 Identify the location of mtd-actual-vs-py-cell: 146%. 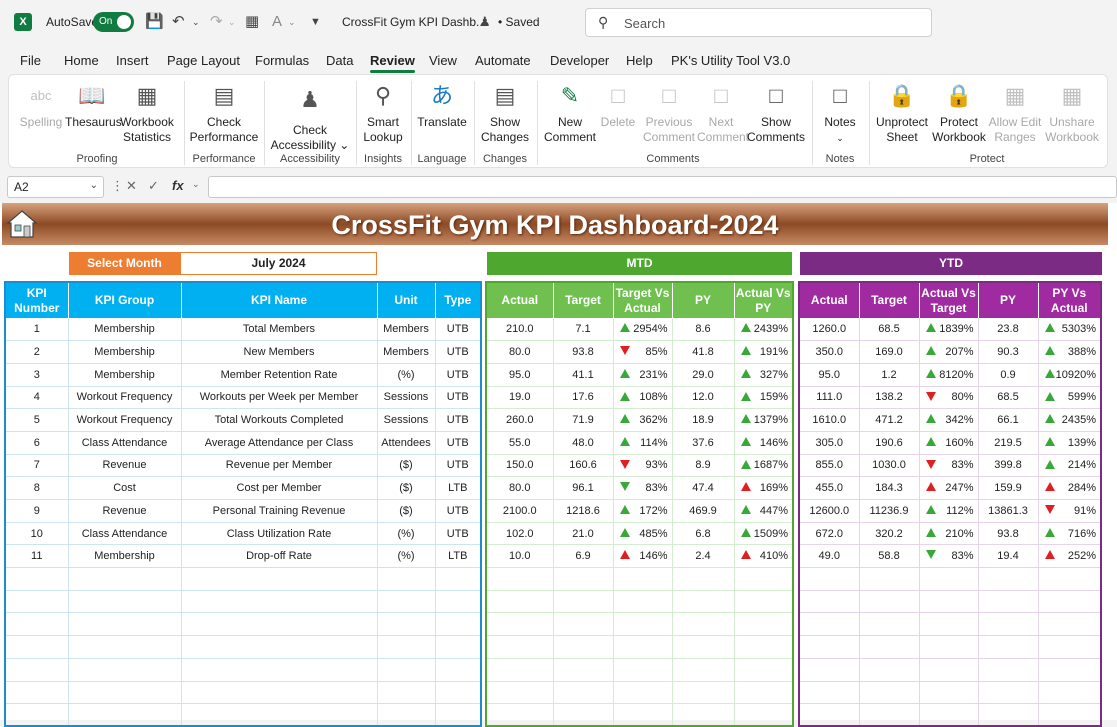
(764, 443).